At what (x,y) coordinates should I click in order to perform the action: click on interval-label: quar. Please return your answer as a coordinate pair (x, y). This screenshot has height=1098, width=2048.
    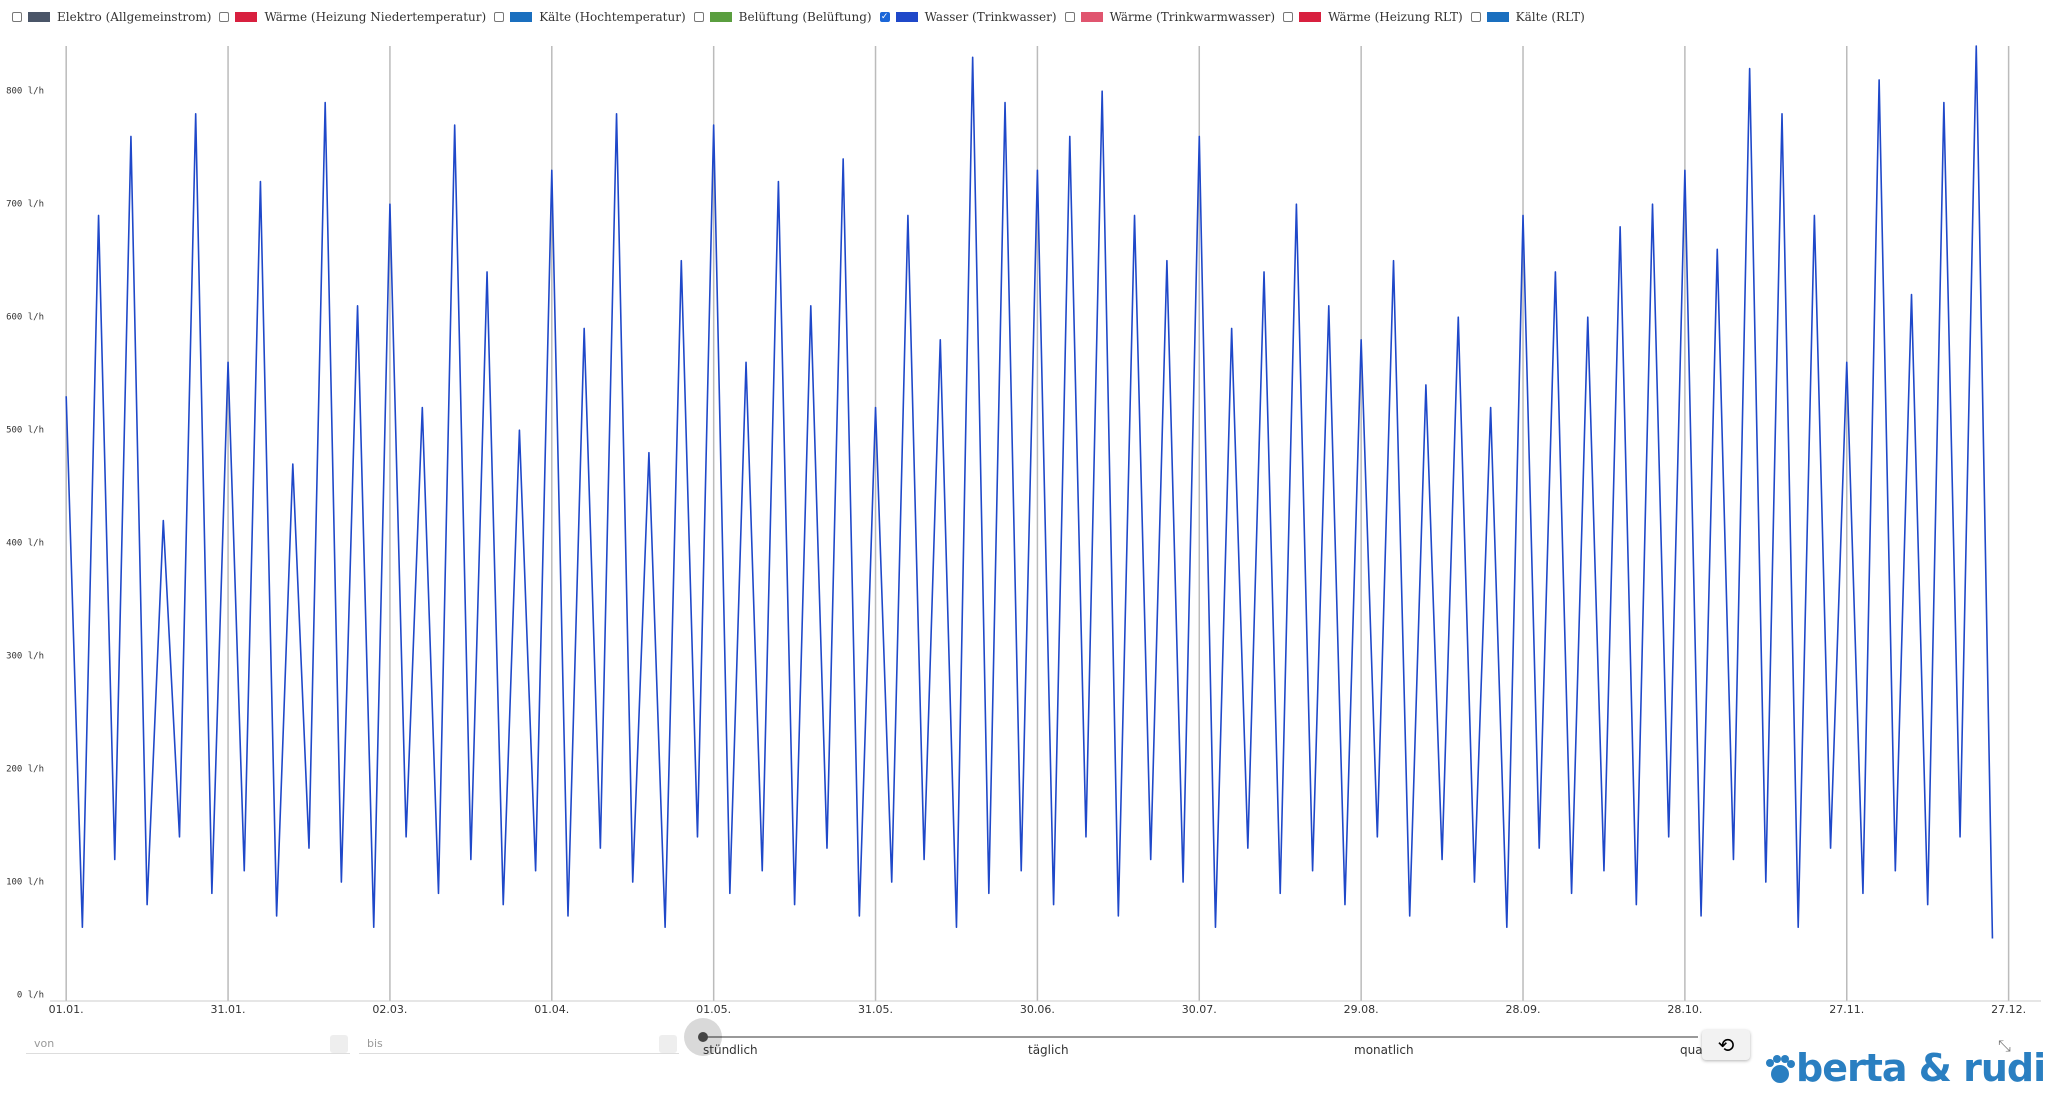
    Looking at the image, I should click on (1694, 1050).